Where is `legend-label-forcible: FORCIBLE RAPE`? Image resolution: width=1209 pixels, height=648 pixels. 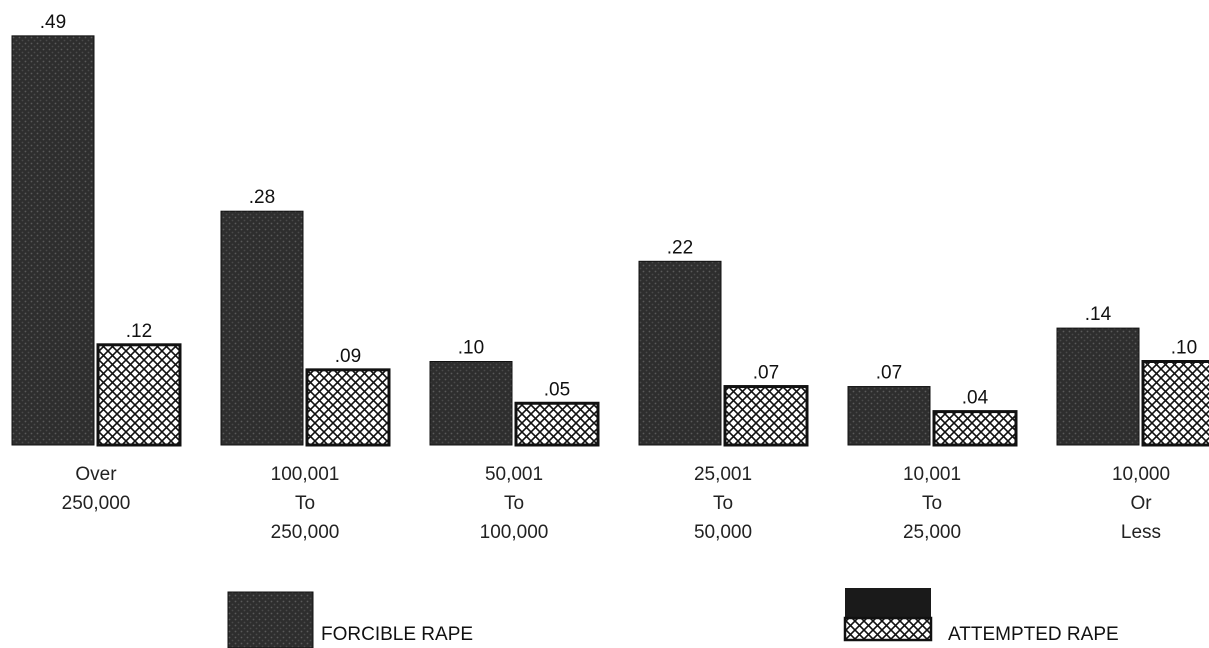 legend-label-forcible: FORCIBLE RAPE is located at coordinates (397, 634).